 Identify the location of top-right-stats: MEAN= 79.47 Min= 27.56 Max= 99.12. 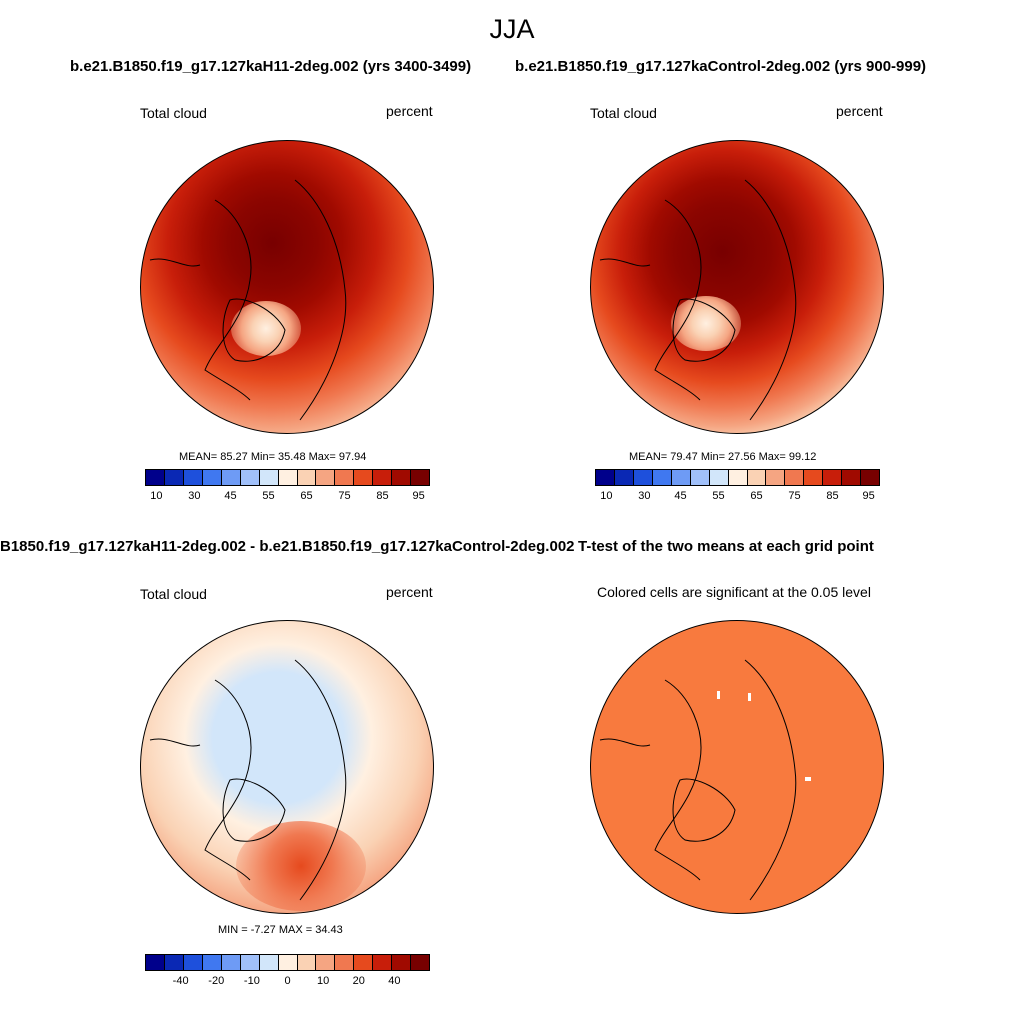
(723, 457).